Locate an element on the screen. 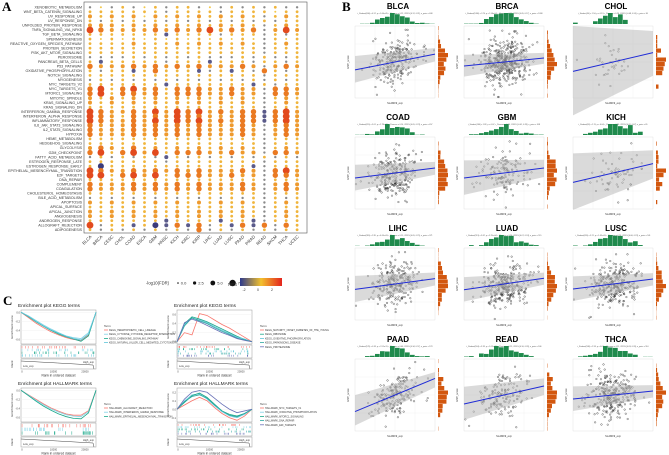 The image size is (669, 455). column-label: BLCA is located at coordinates (87, 240).